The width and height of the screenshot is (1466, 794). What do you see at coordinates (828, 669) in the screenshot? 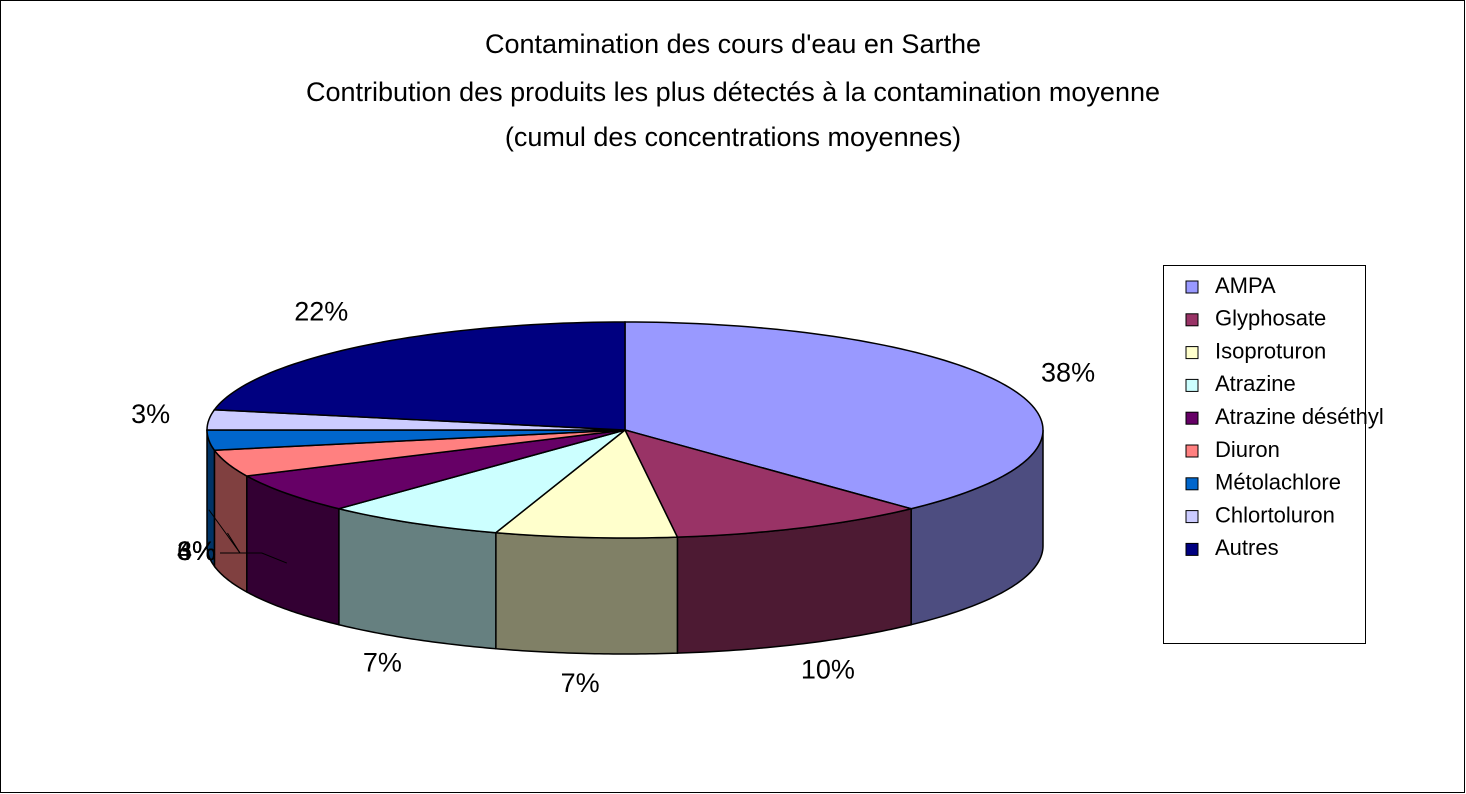
I see `data-label: 10%` at bounding box center [828, 669].